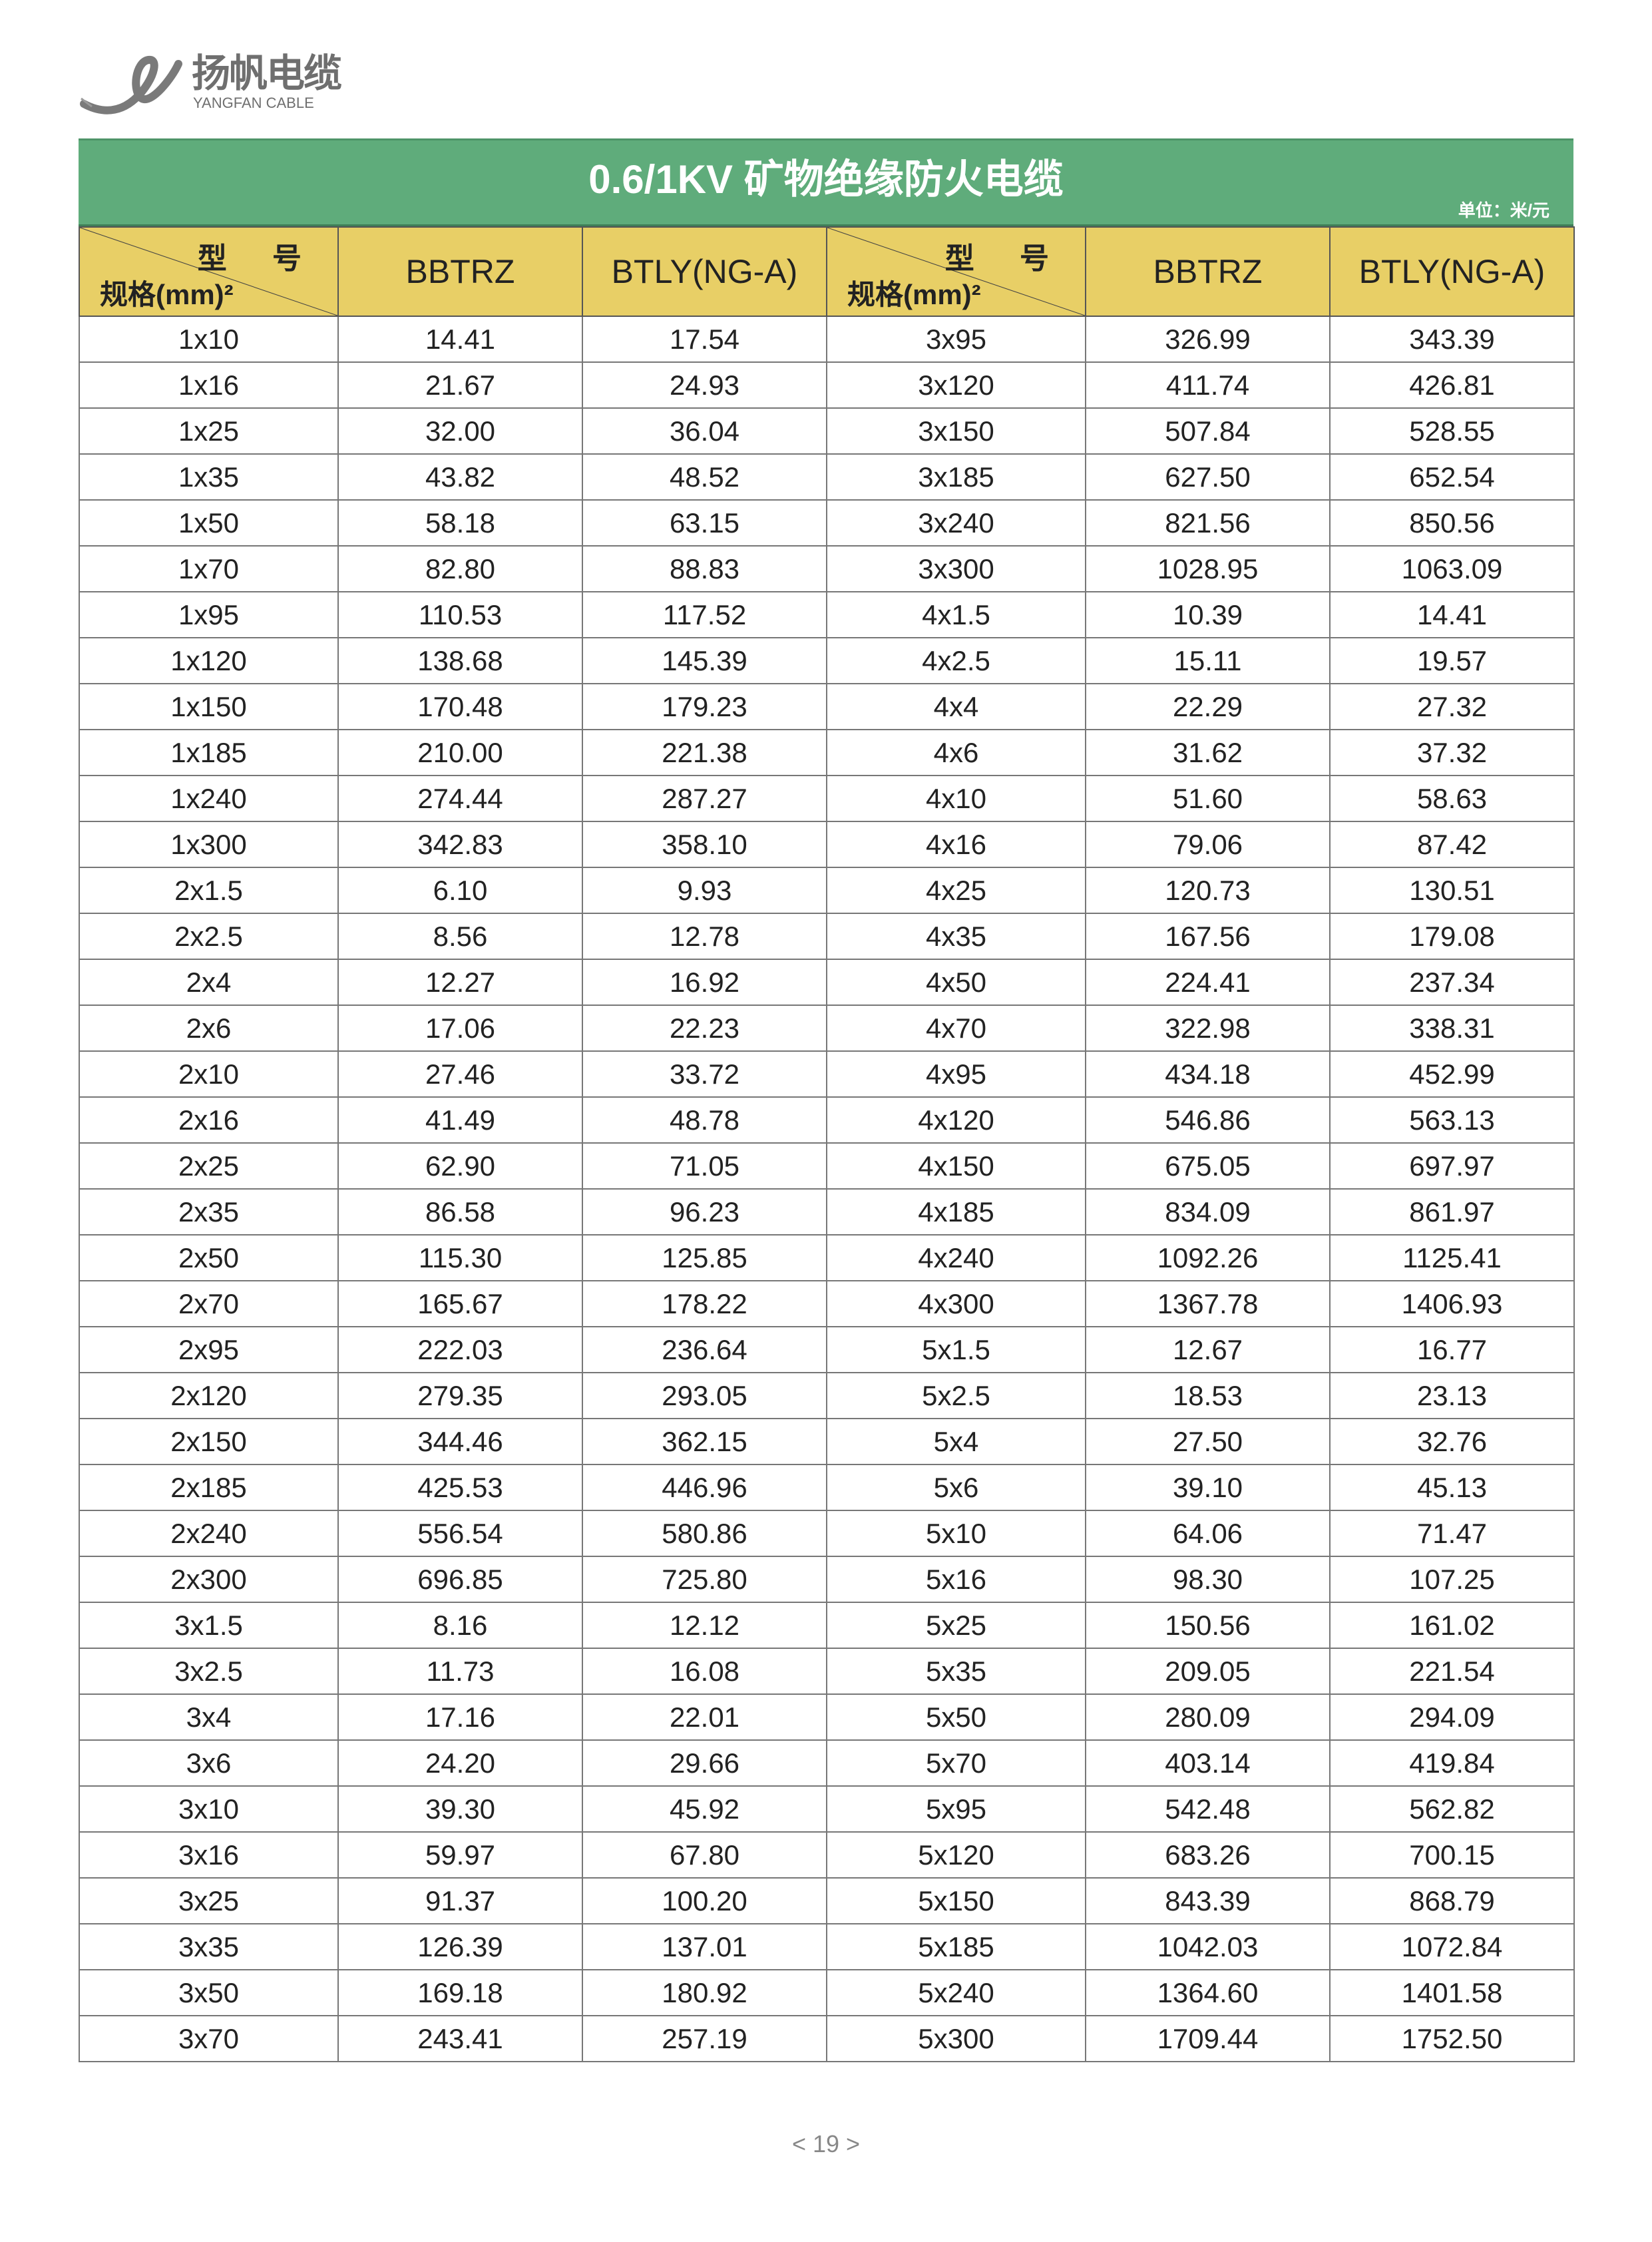  What do you see at coordinates (1208, 340) in the screenshot?
I see `bbtrz-price-cell: 326.99` at bounding box center [1208, 340].